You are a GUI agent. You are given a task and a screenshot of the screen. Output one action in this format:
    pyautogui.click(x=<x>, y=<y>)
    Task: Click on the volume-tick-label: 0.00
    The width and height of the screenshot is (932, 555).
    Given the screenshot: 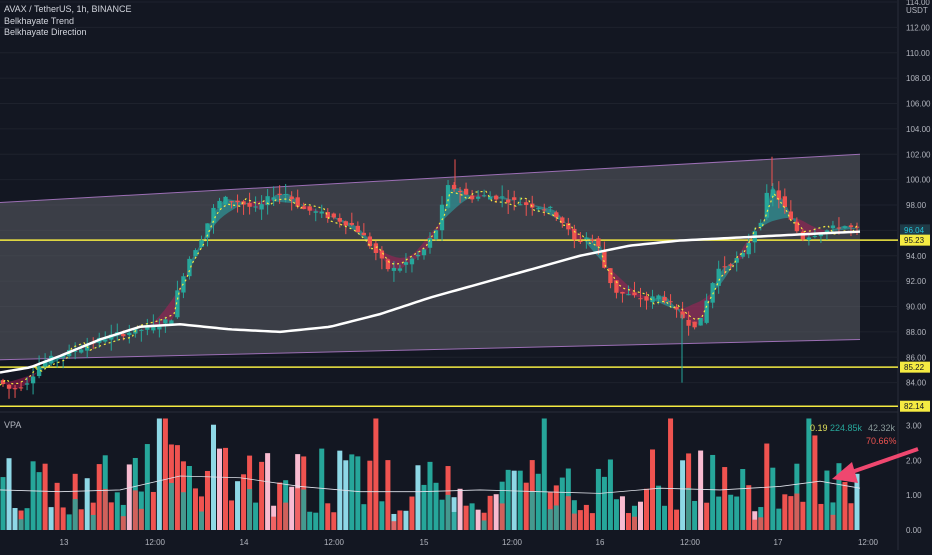 What is the action you would take?
    pyautogui.click(x=914, y=530)
    